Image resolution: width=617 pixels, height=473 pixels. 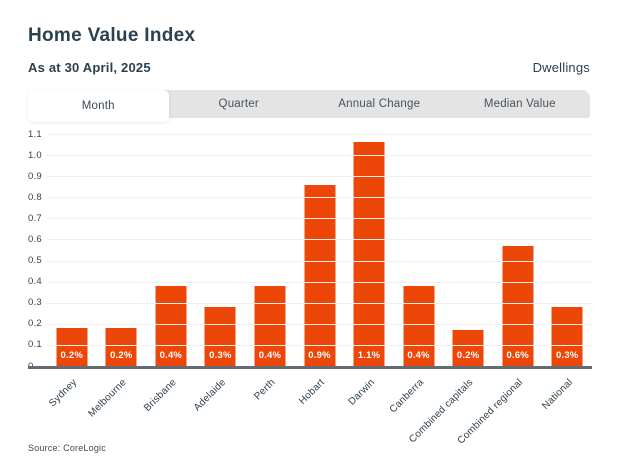 What do you see at coordinates (265, 390) in the screenshot?
I see `x-category-label: Perth` at bounding box center [265, 390].